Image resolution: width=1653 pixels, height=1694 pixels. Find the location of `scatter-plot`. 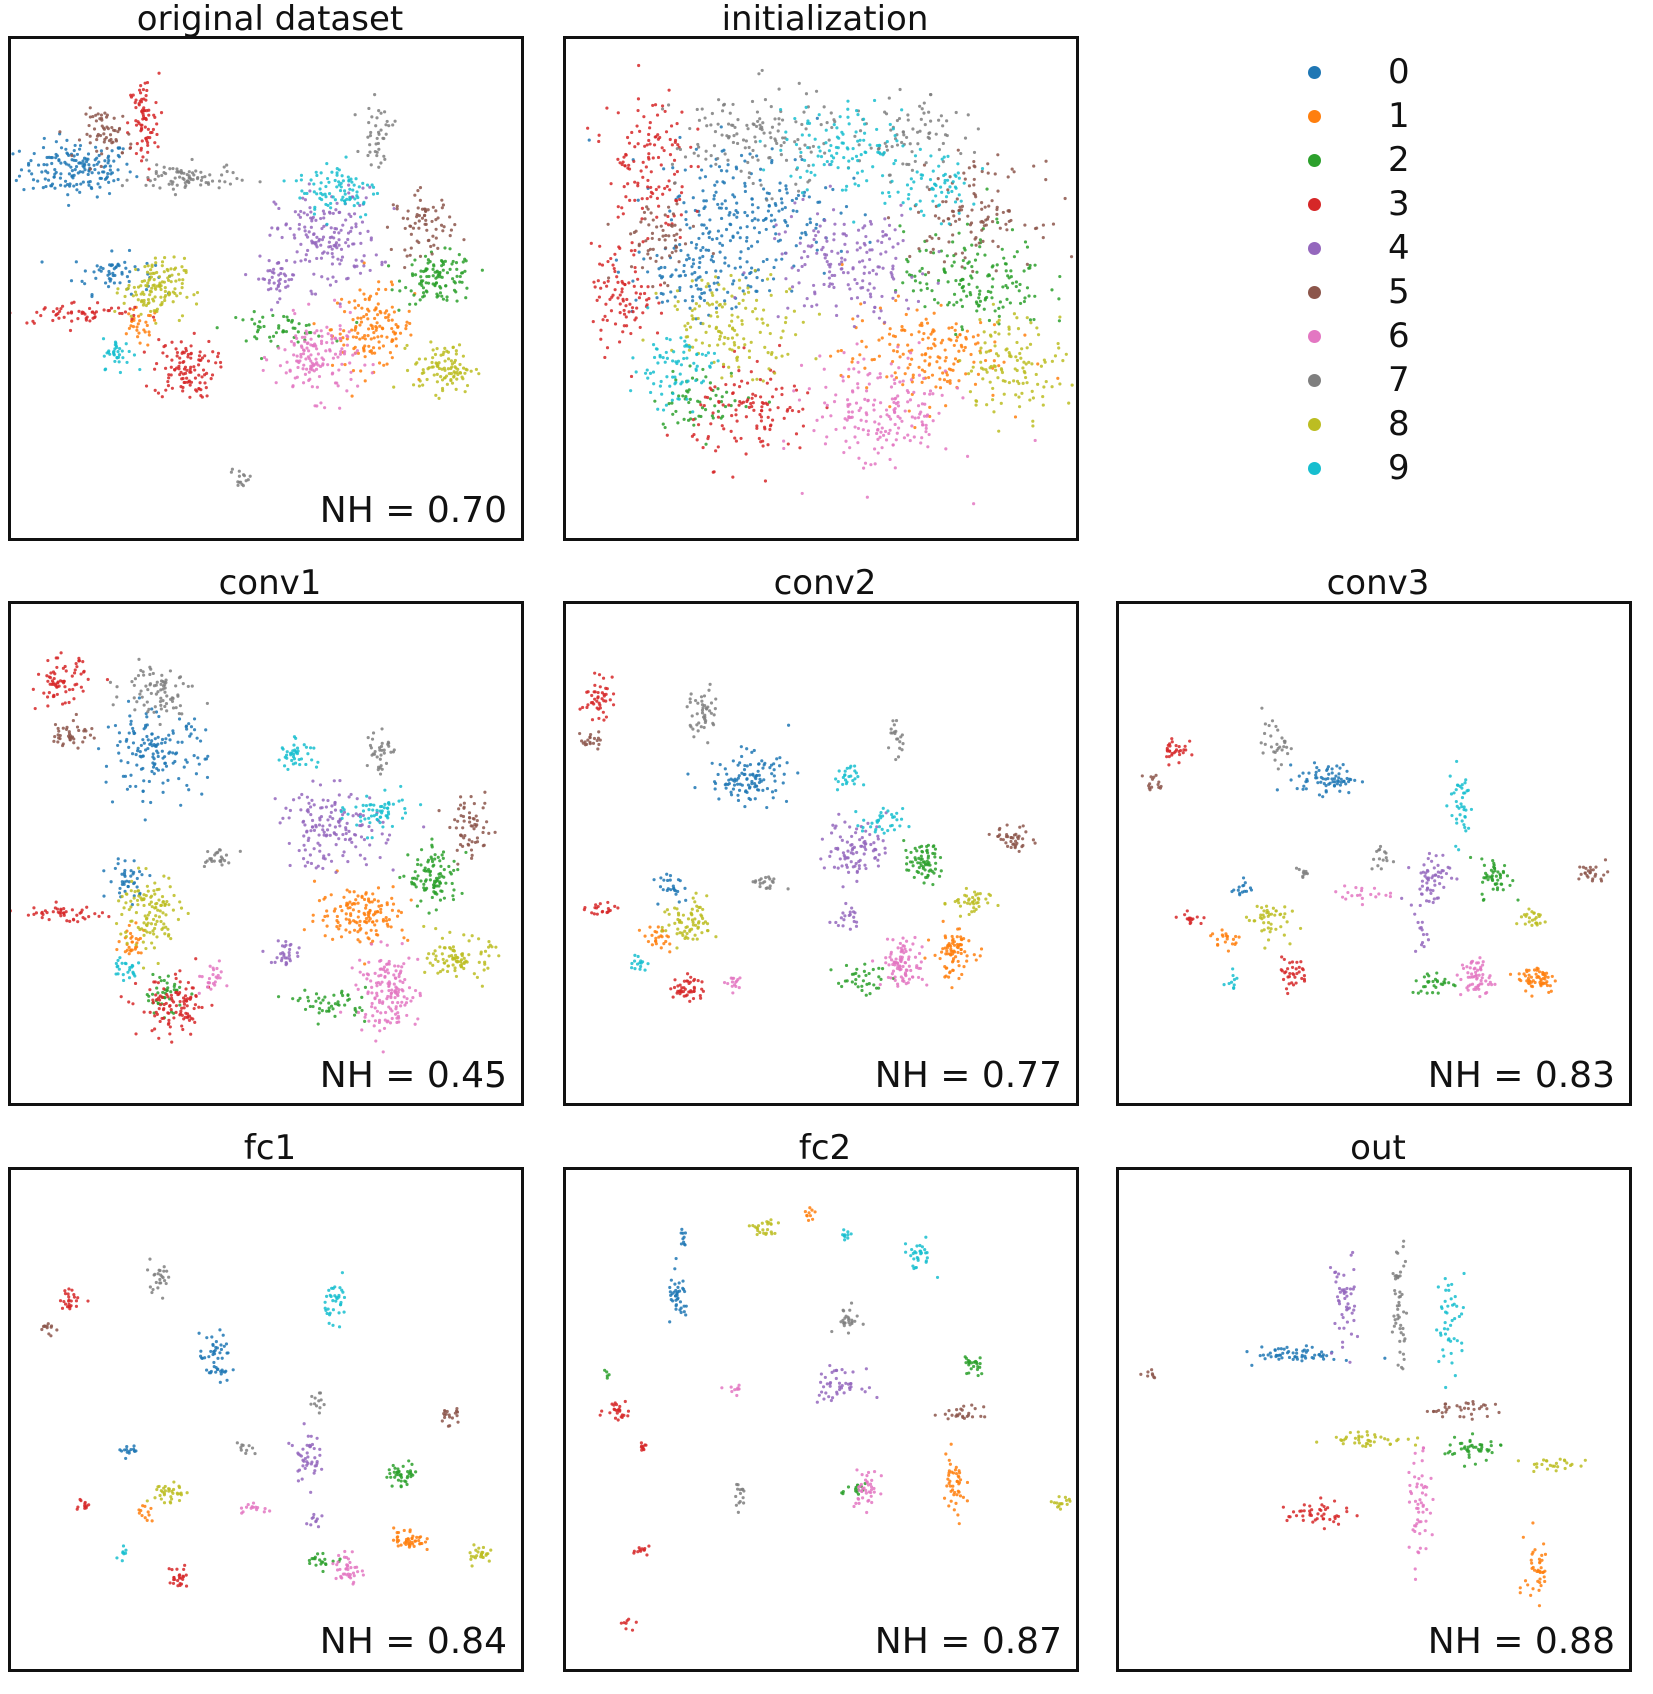

scatter-plot is located at coordinates (247, 279).